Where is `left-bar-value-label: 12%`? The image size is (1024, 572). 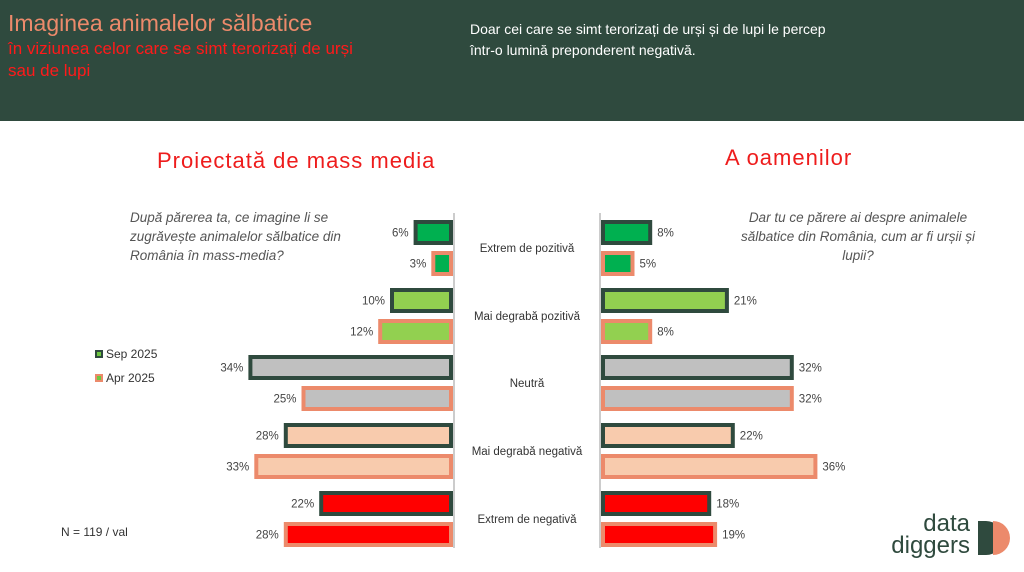
left-bar-value-label: 12% is located at coordinates (361, 333).